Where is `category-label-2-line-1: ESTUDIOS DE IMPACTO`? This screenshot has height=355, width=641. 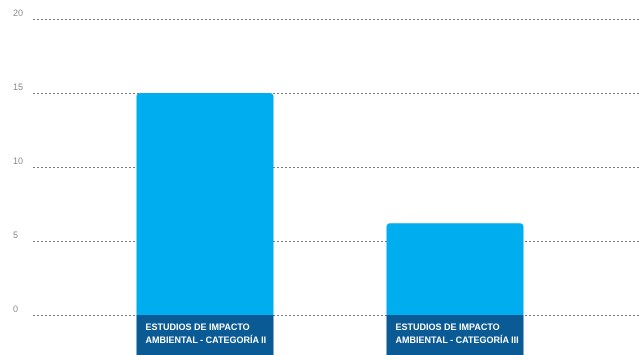 category-label-2-line-1: ESTUDIOS DE IMPACTO is located at coordinates (448, 327).